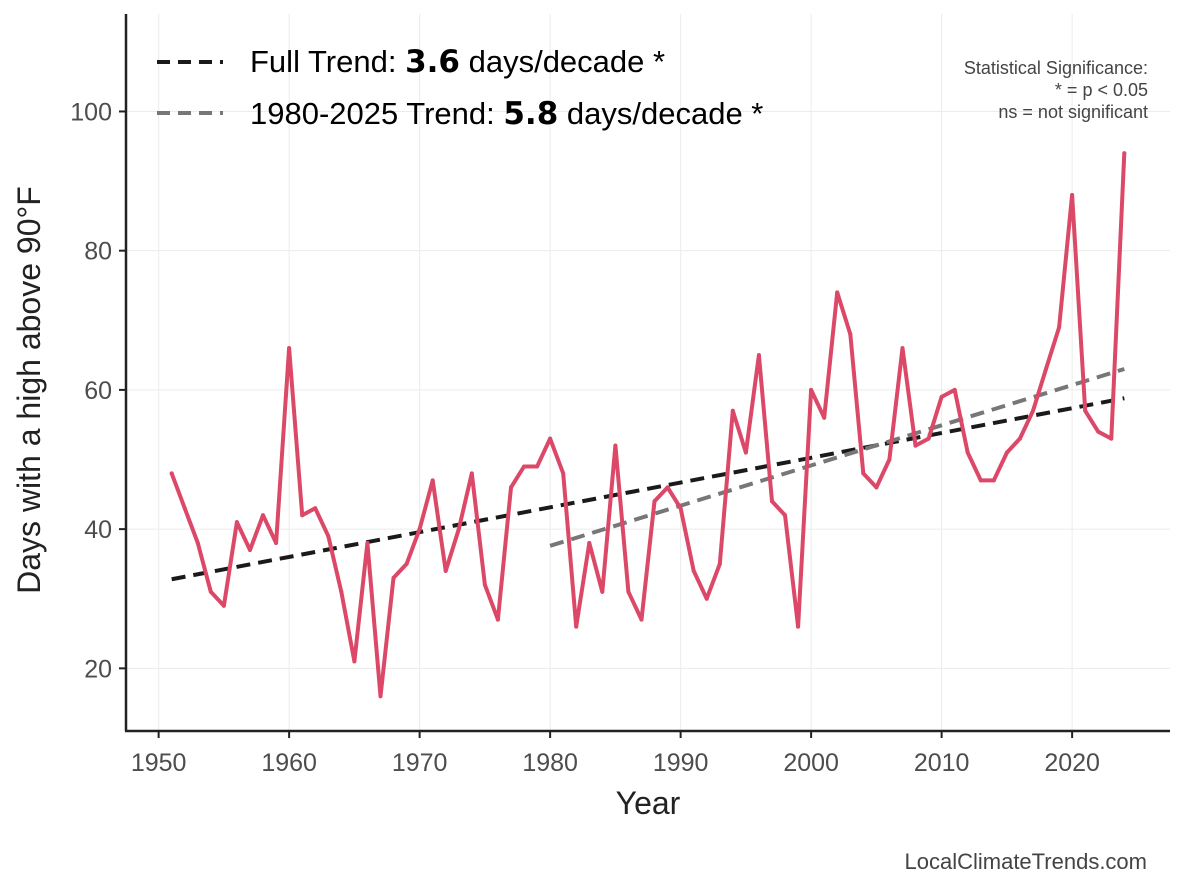 This screenshot has height=889, width=1184. I want to click on data-point-2002, so click(837, 292).